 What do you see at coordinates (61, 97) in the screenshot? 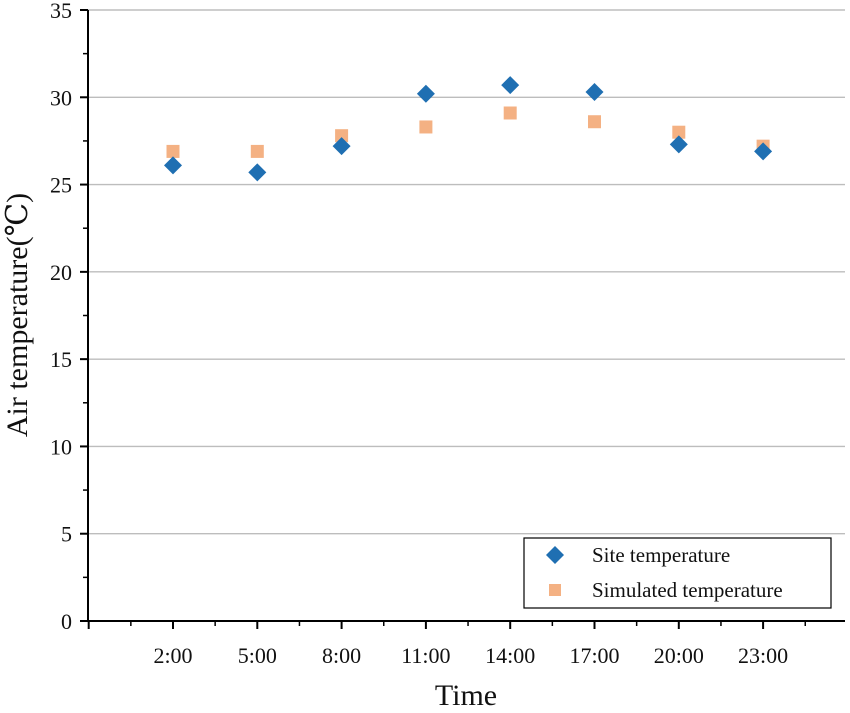
I see `y-tick-label: 30` at bounding box center [61, 97].